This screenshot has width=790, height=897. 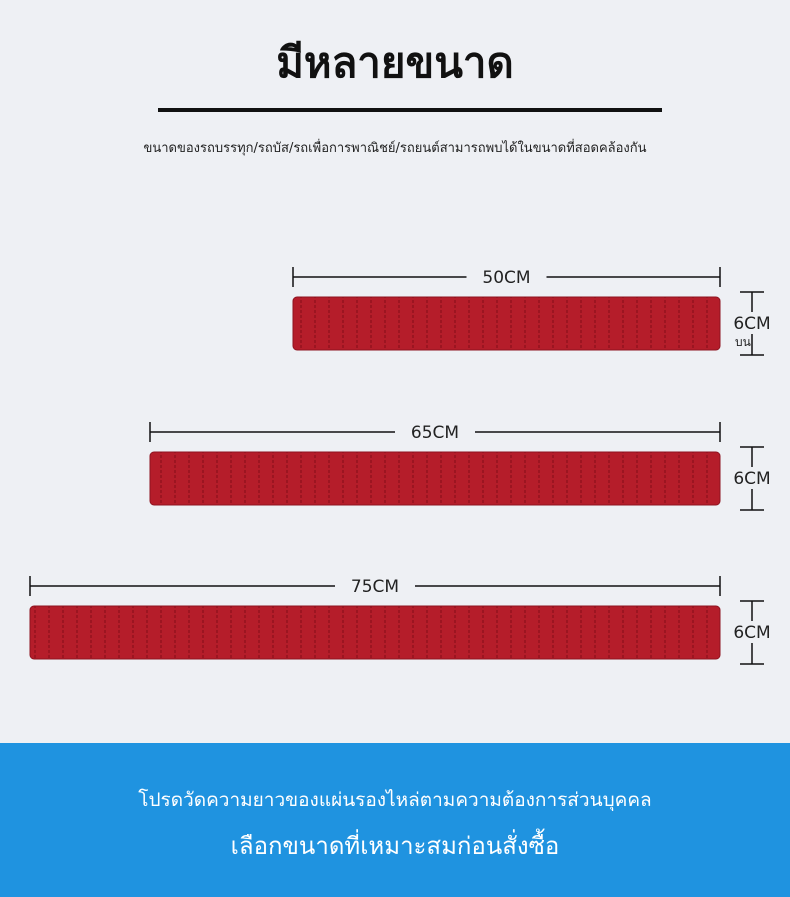 I want to click on length-label: 50CM, so click(x=506, y=278).